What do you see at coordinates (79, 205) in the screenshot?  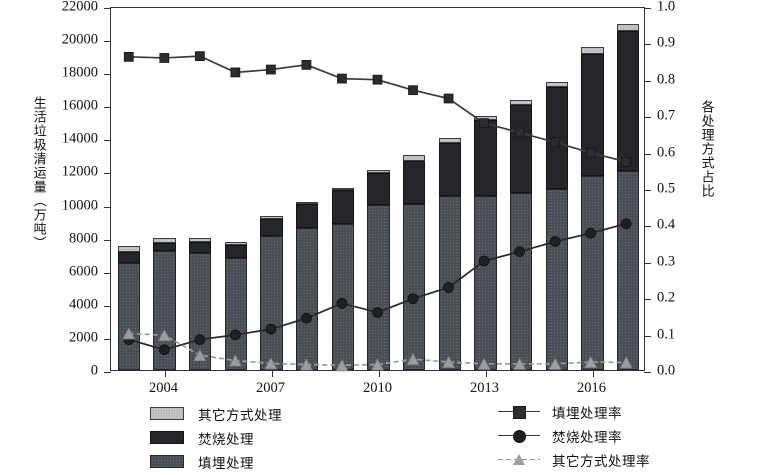 I see `y-left-tick-label: 10000` at bounding box center [79, 205].